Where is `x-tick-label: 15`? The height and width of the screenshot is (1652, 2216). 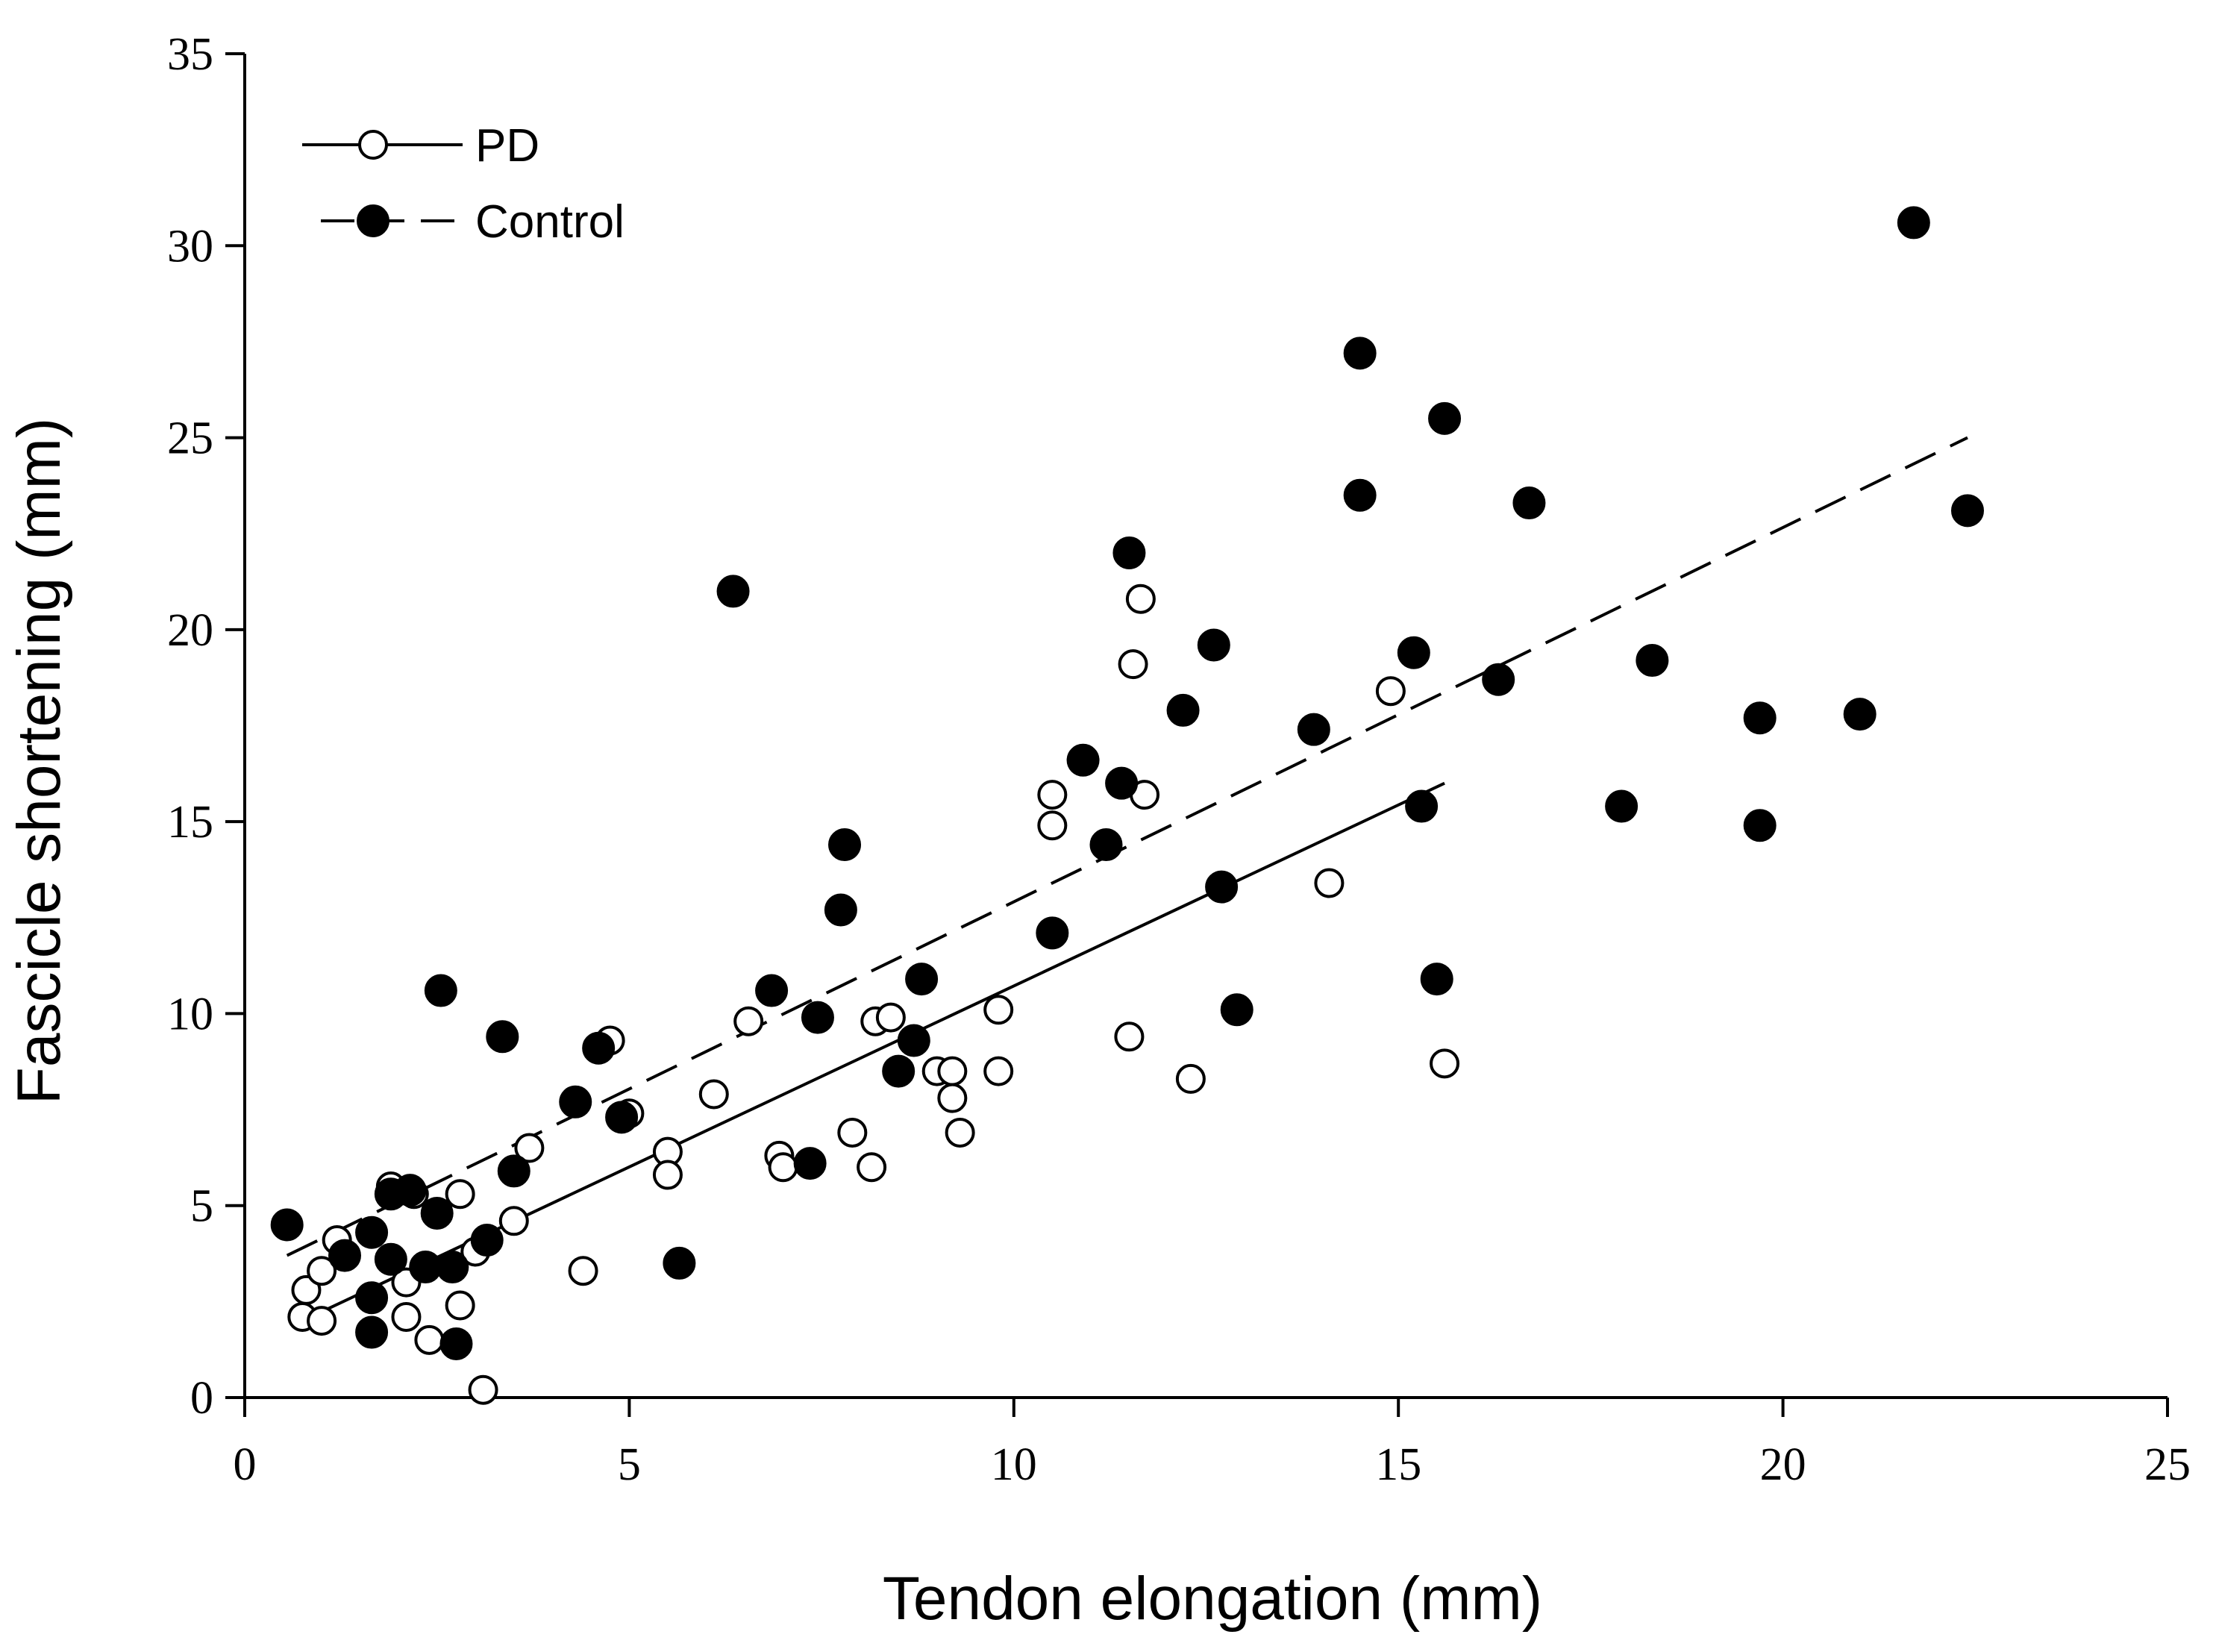
x-tick-label: 15 is located at coordinates (1398, 1464).